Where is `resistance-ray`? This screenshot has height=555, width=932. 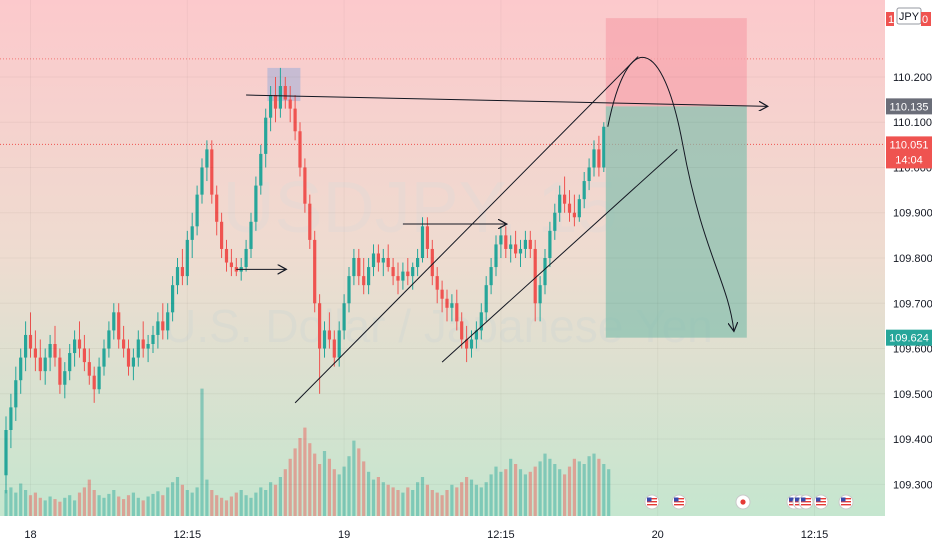 resistance-ray is located at coordinates (506, 100).